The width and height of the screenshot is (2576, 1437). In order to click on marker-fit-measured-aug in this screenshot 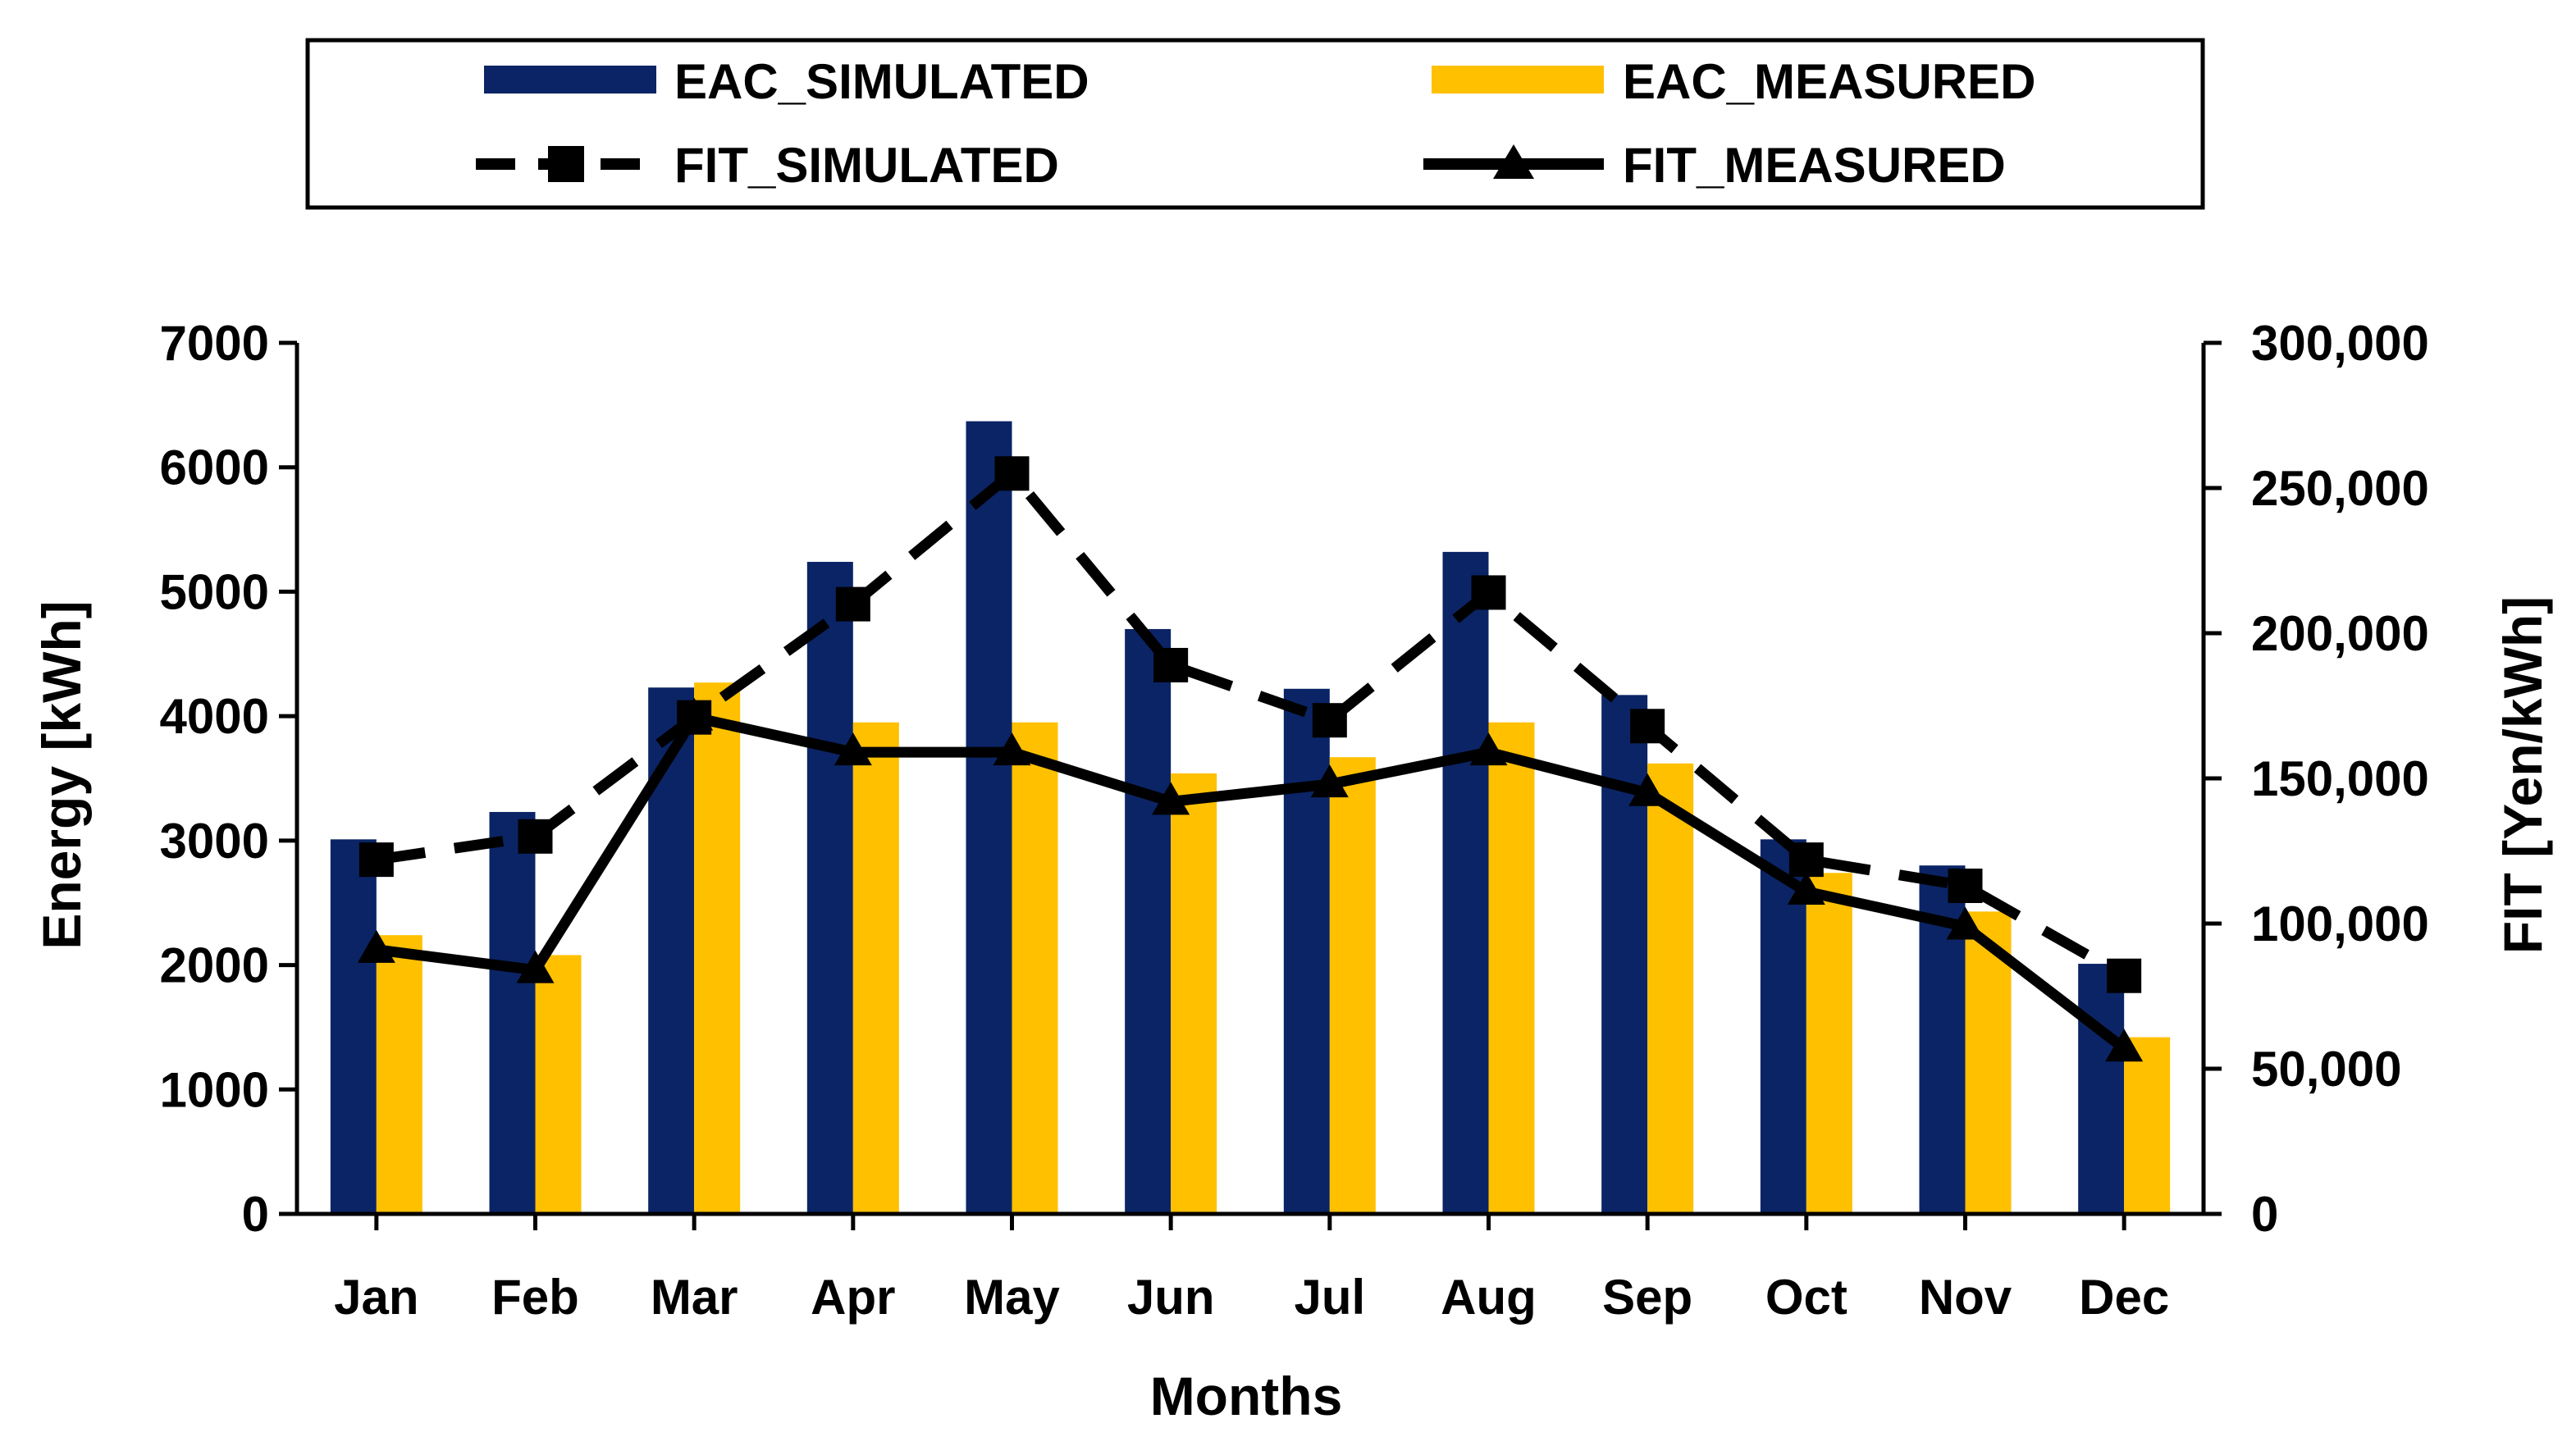, I will do `click(1488, 749)`.